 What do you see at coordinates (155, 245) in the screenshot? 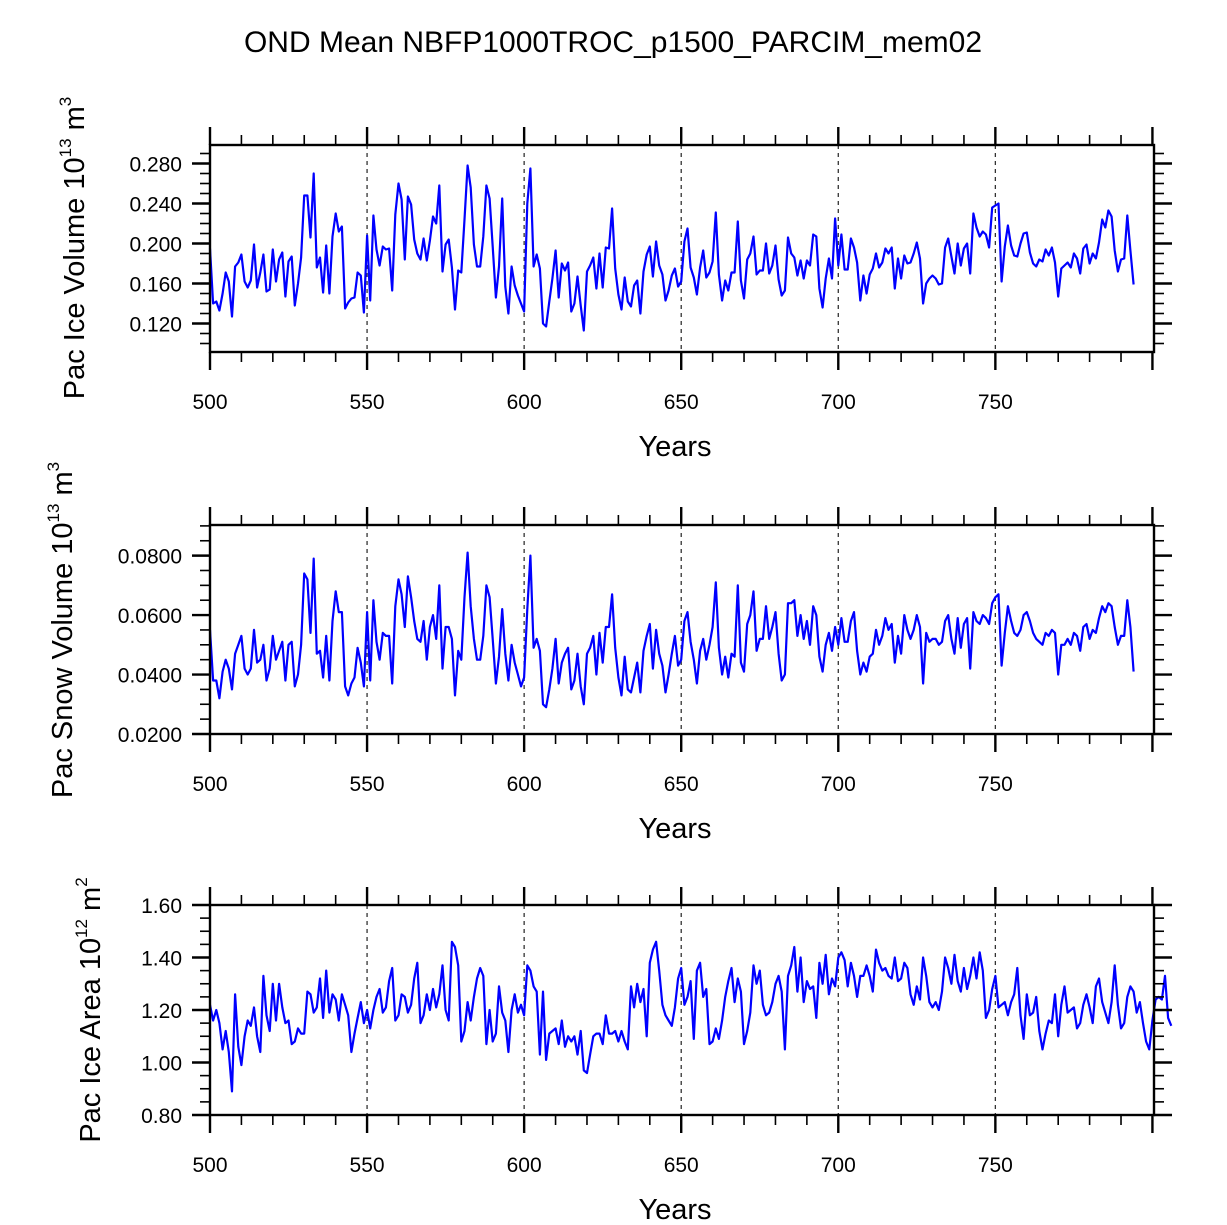
I see `y-tick-label: 0.200` at bounding box center [155, 245].